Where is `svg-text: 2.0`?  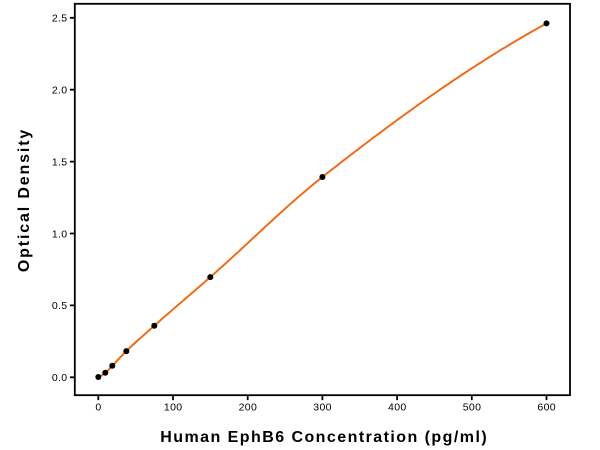
svg-text: 2.0 is located at coordinates (60, 91).